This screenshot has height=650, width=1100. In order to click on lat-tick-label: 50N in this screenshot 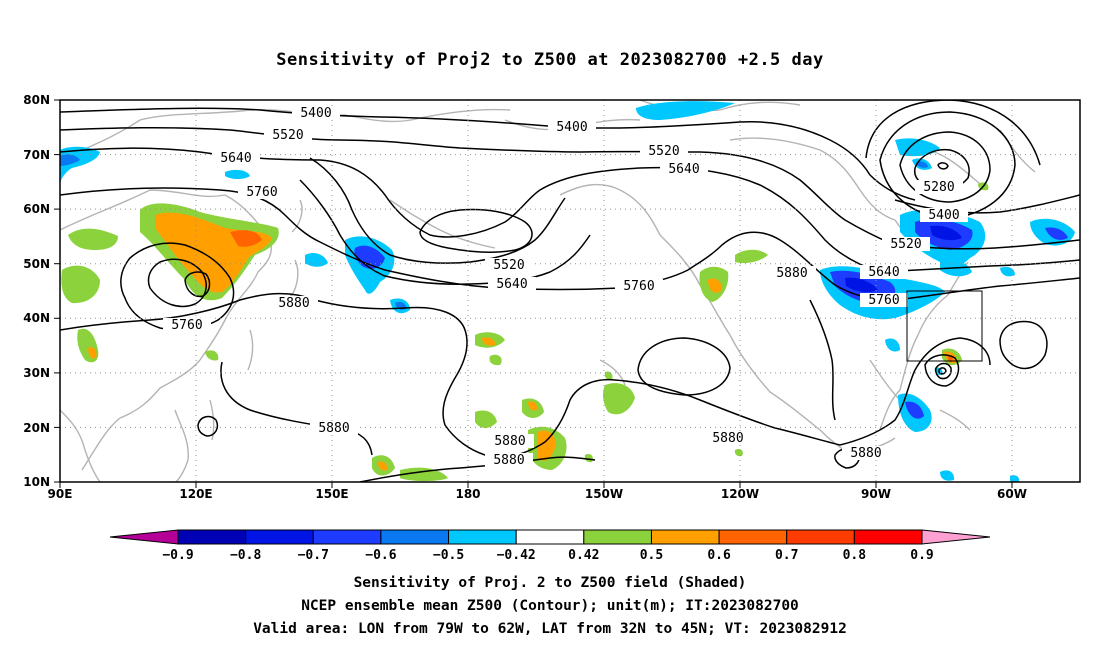, I will do `click(36, 264)`.